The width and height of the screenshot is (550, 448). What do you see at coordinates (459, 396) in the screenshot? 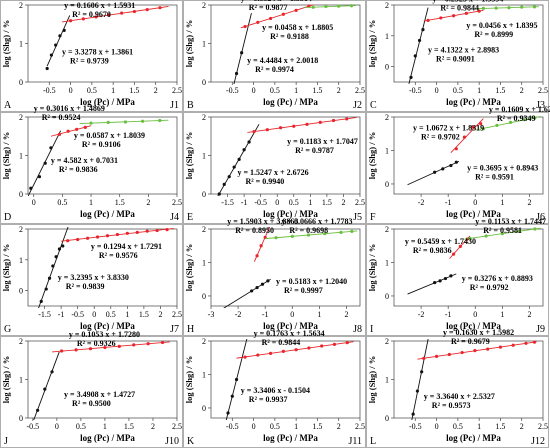
I see `regression-equation: y = 3.3640 x + 2.5327` at bounding box center [459, 396].